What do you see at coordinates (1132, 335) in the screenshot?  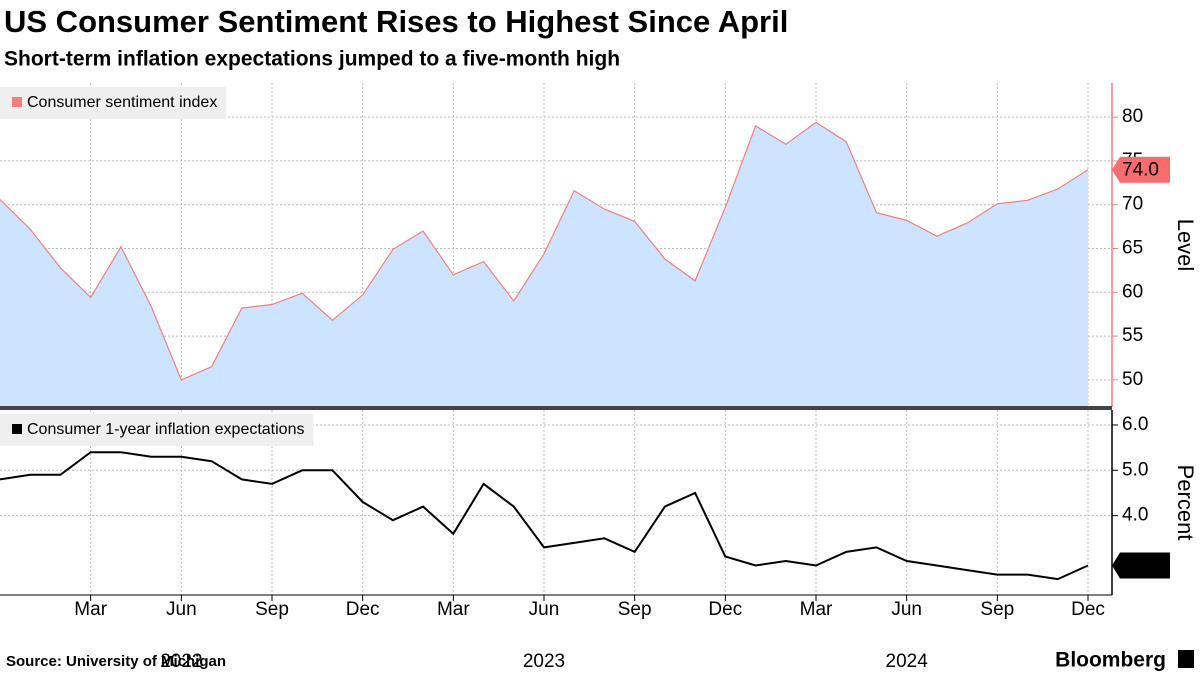 I see `y-tick-label: 55` at bounding box center [1132, 335].